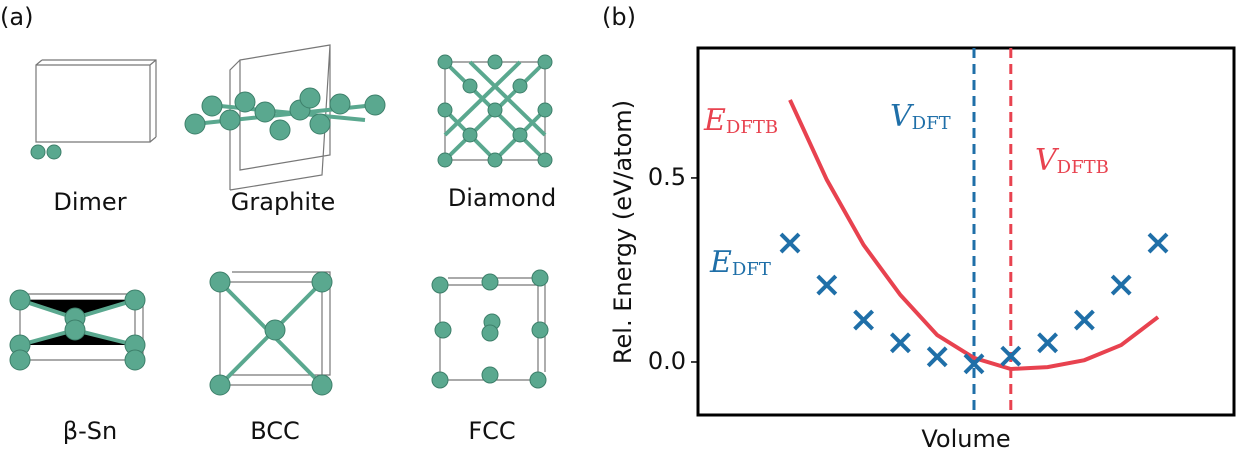 This screenshot has width=1254, height=454. Describe the element at coordinates (90, 431) in the screenshot. I see `structure-label: β-Sn` at that location.